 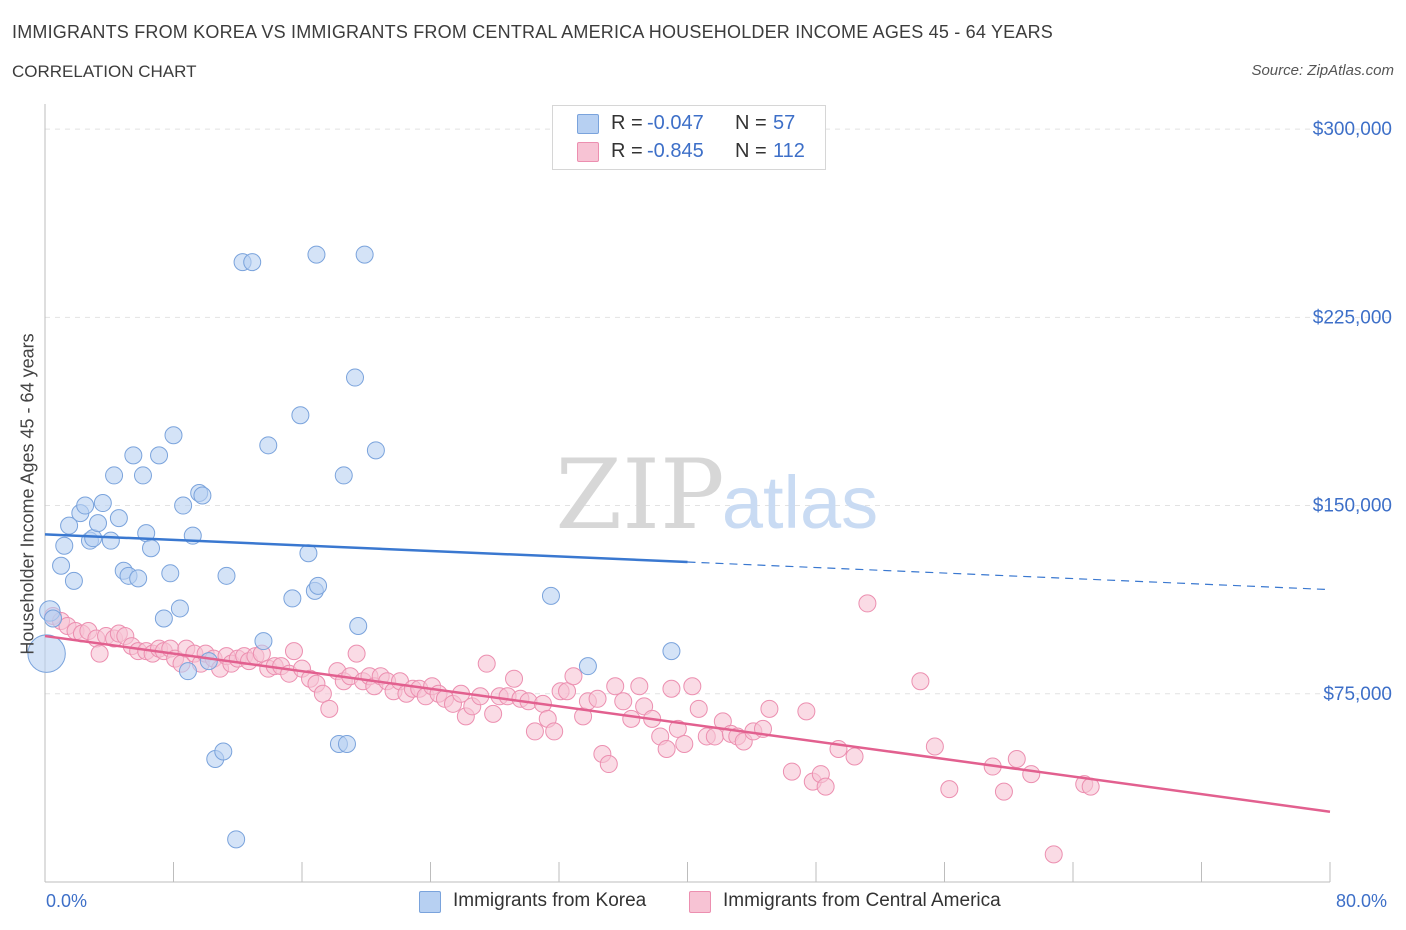 I want to click on legend-r-value: -0.845, so click(x=675, y=151).